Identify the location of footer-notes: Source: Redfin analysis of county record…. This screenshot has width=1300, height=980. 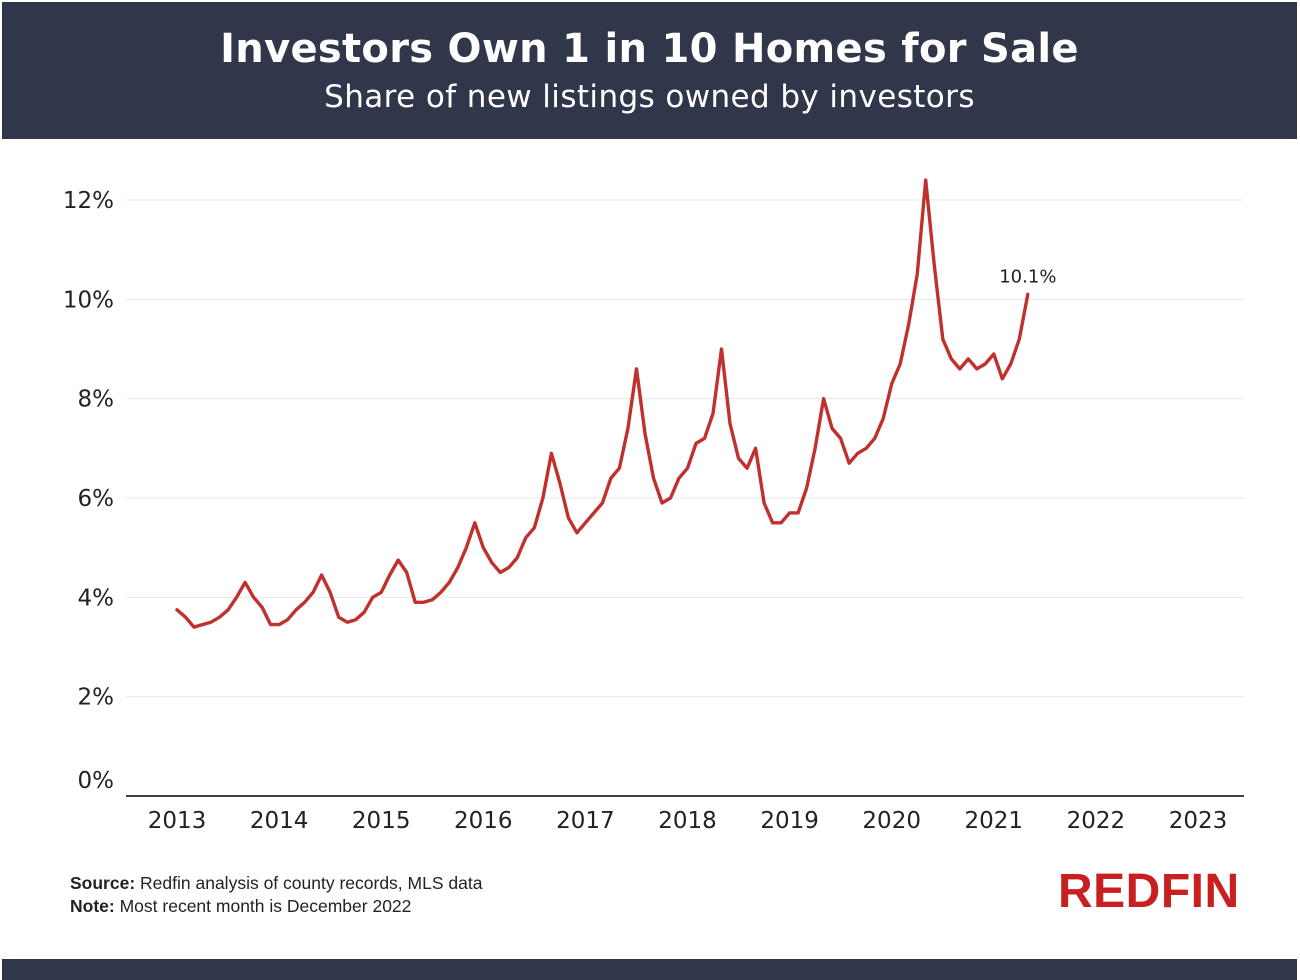
(276, 895).